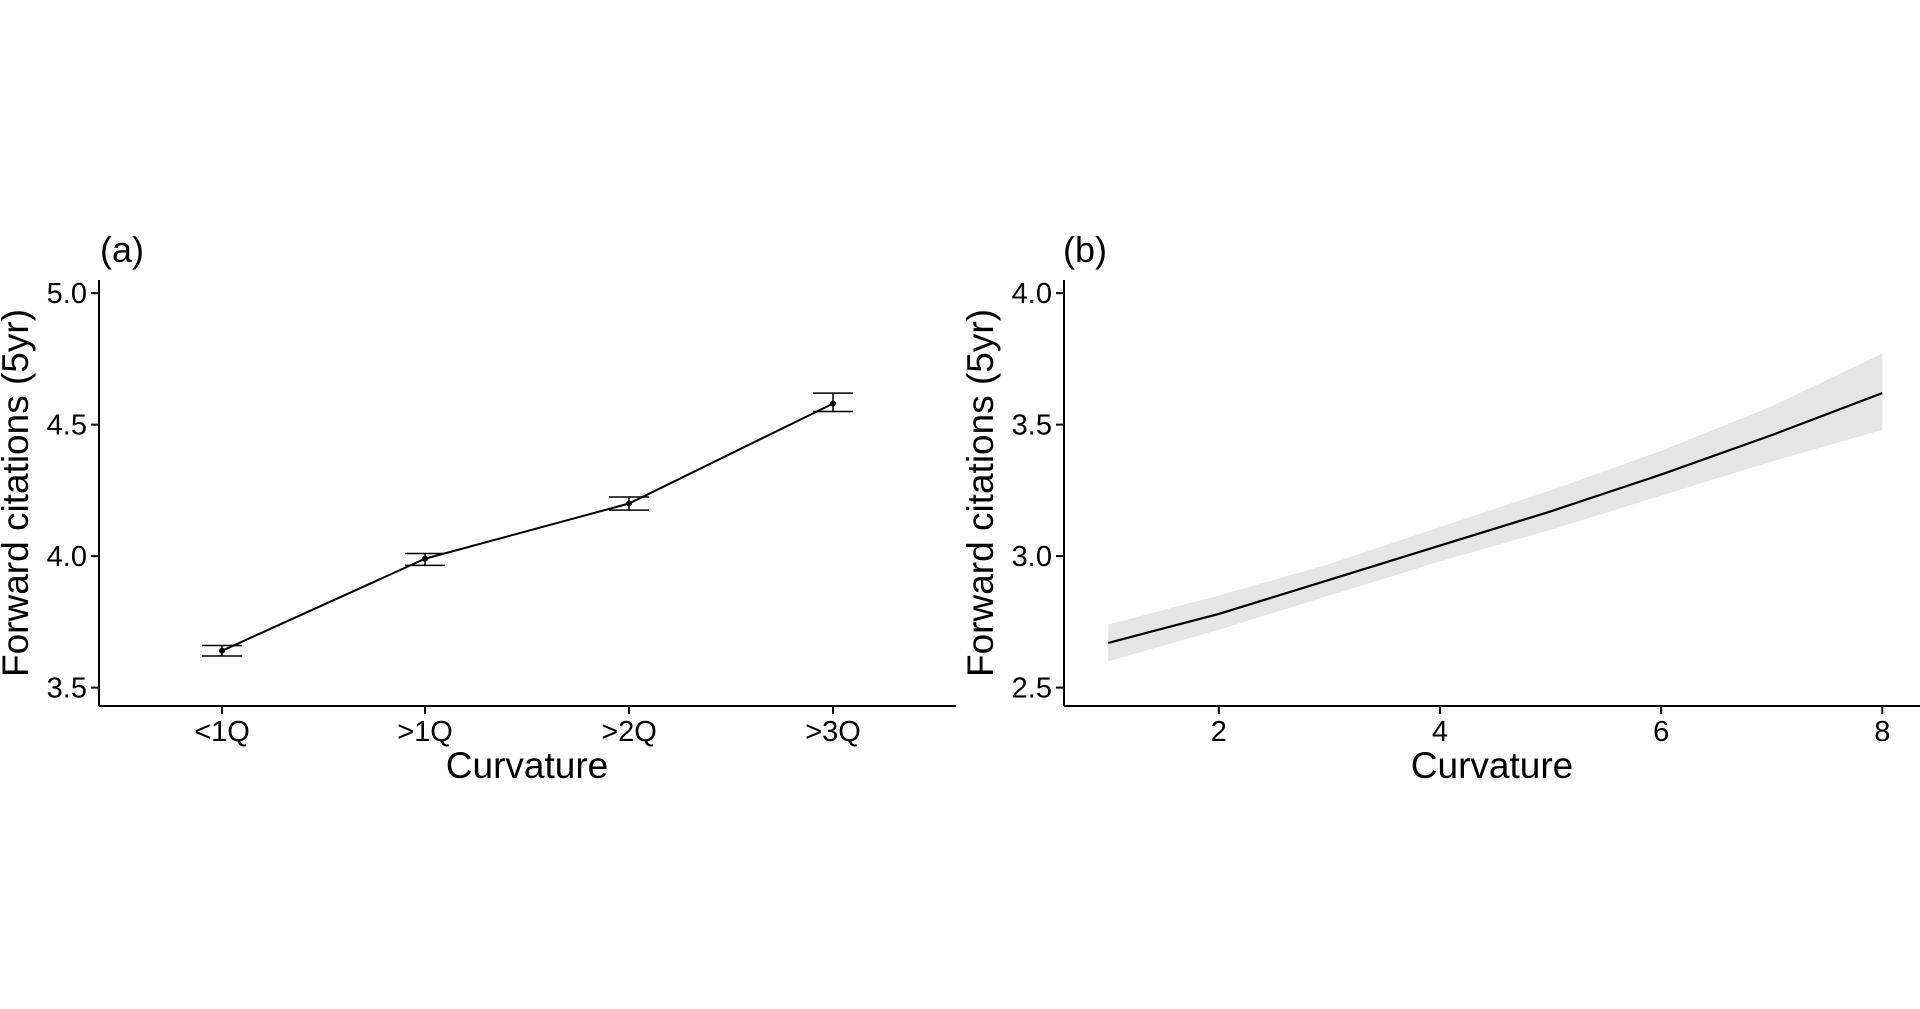 Image resolution: width=1920 pixels, height=1009 pixels. I want to click on panel-a-x-tick-label: >3Q, so click(833, 732).